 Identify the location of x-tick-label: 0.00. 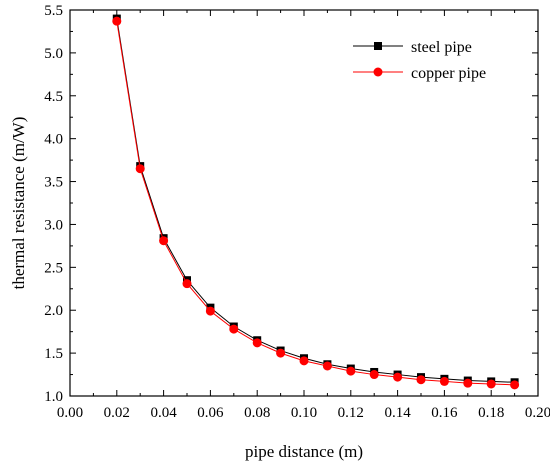
(70, 413).